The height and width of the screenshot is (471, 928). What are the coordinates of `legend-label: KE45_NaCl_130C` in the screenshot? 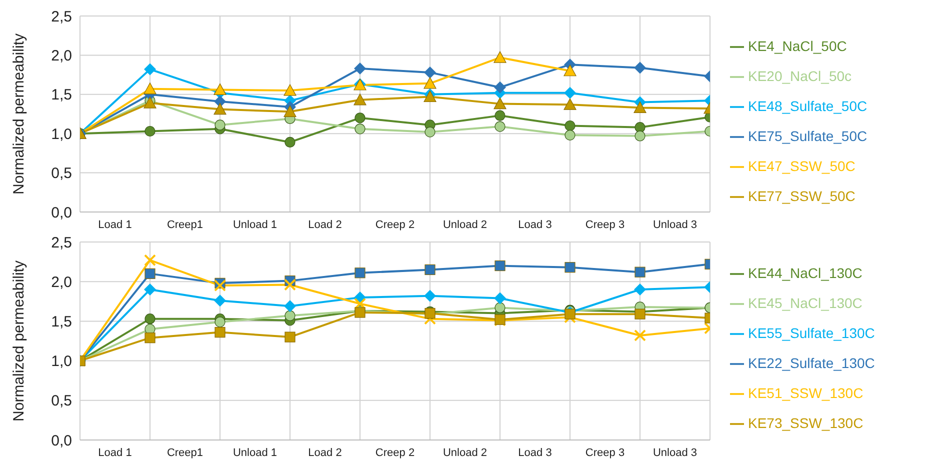 It's located at (805, 303).